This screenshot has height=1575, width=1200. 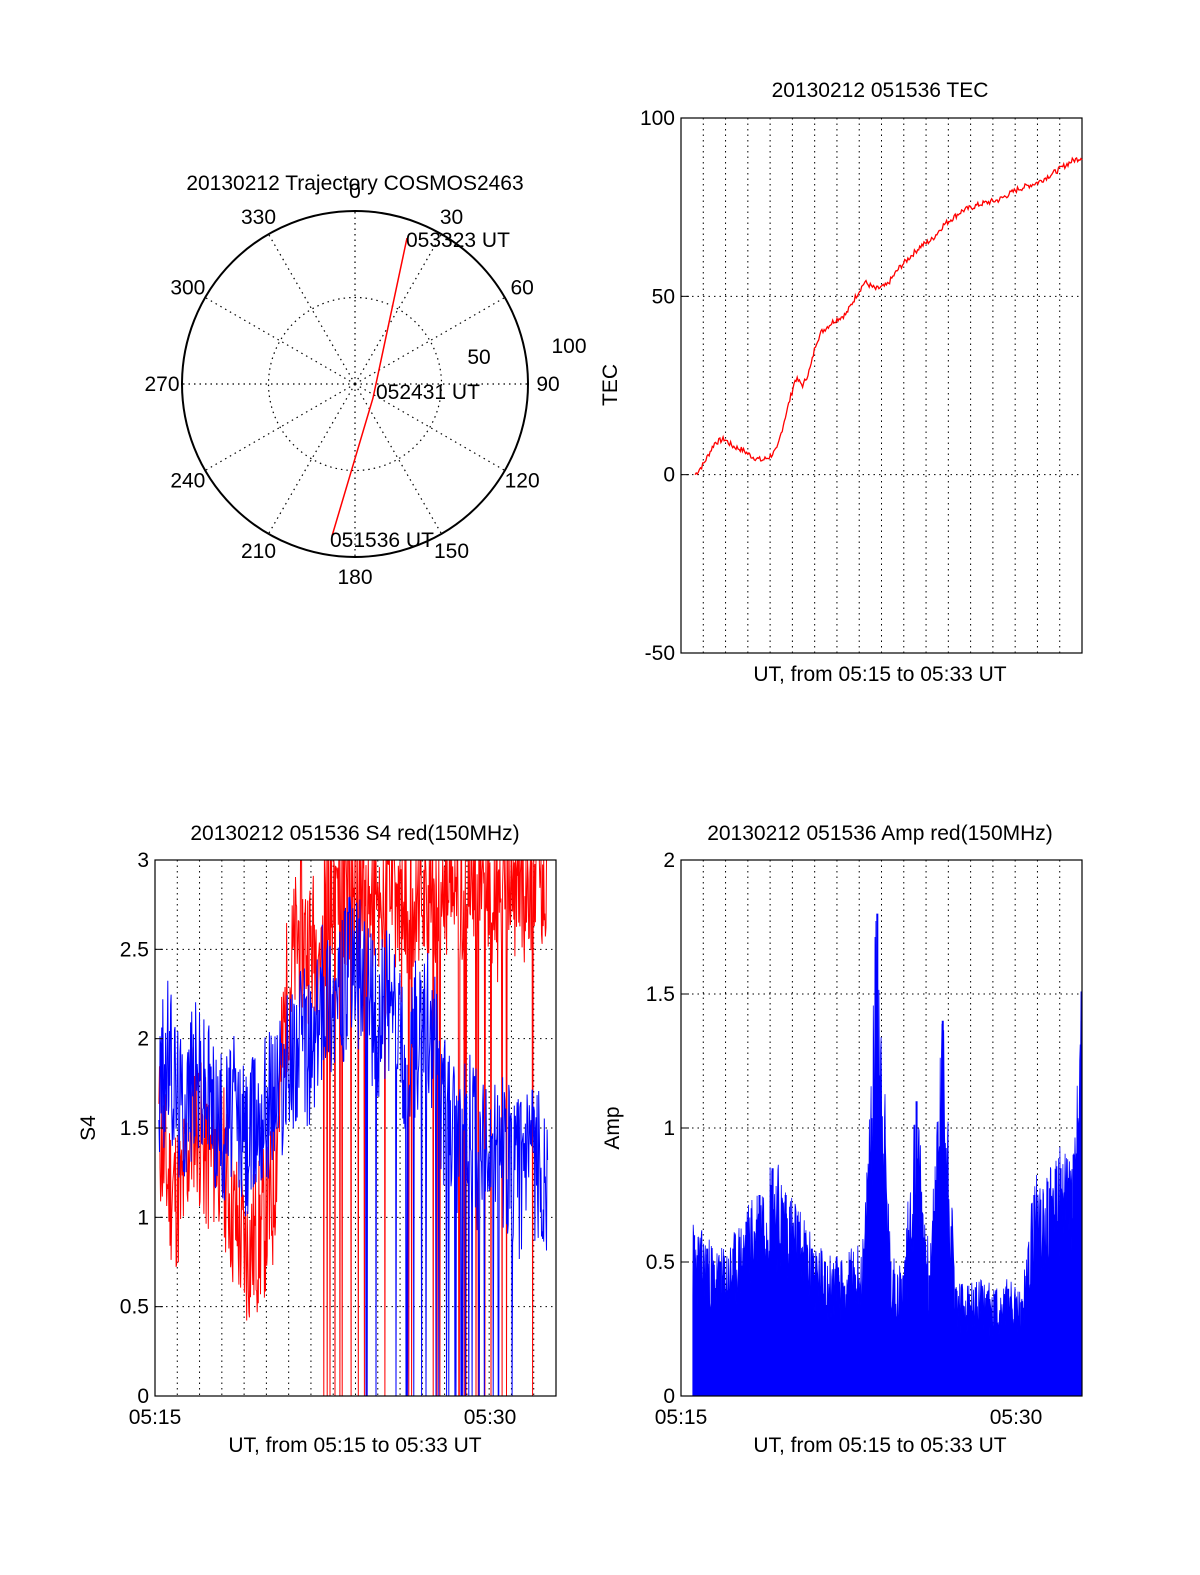 What do you see at coordinates (354, 1445) in the screenshot?
I see `s4-x-axis-label: UT, from 05:15 to 05:33 UT` at bounding box center [354, 1445].